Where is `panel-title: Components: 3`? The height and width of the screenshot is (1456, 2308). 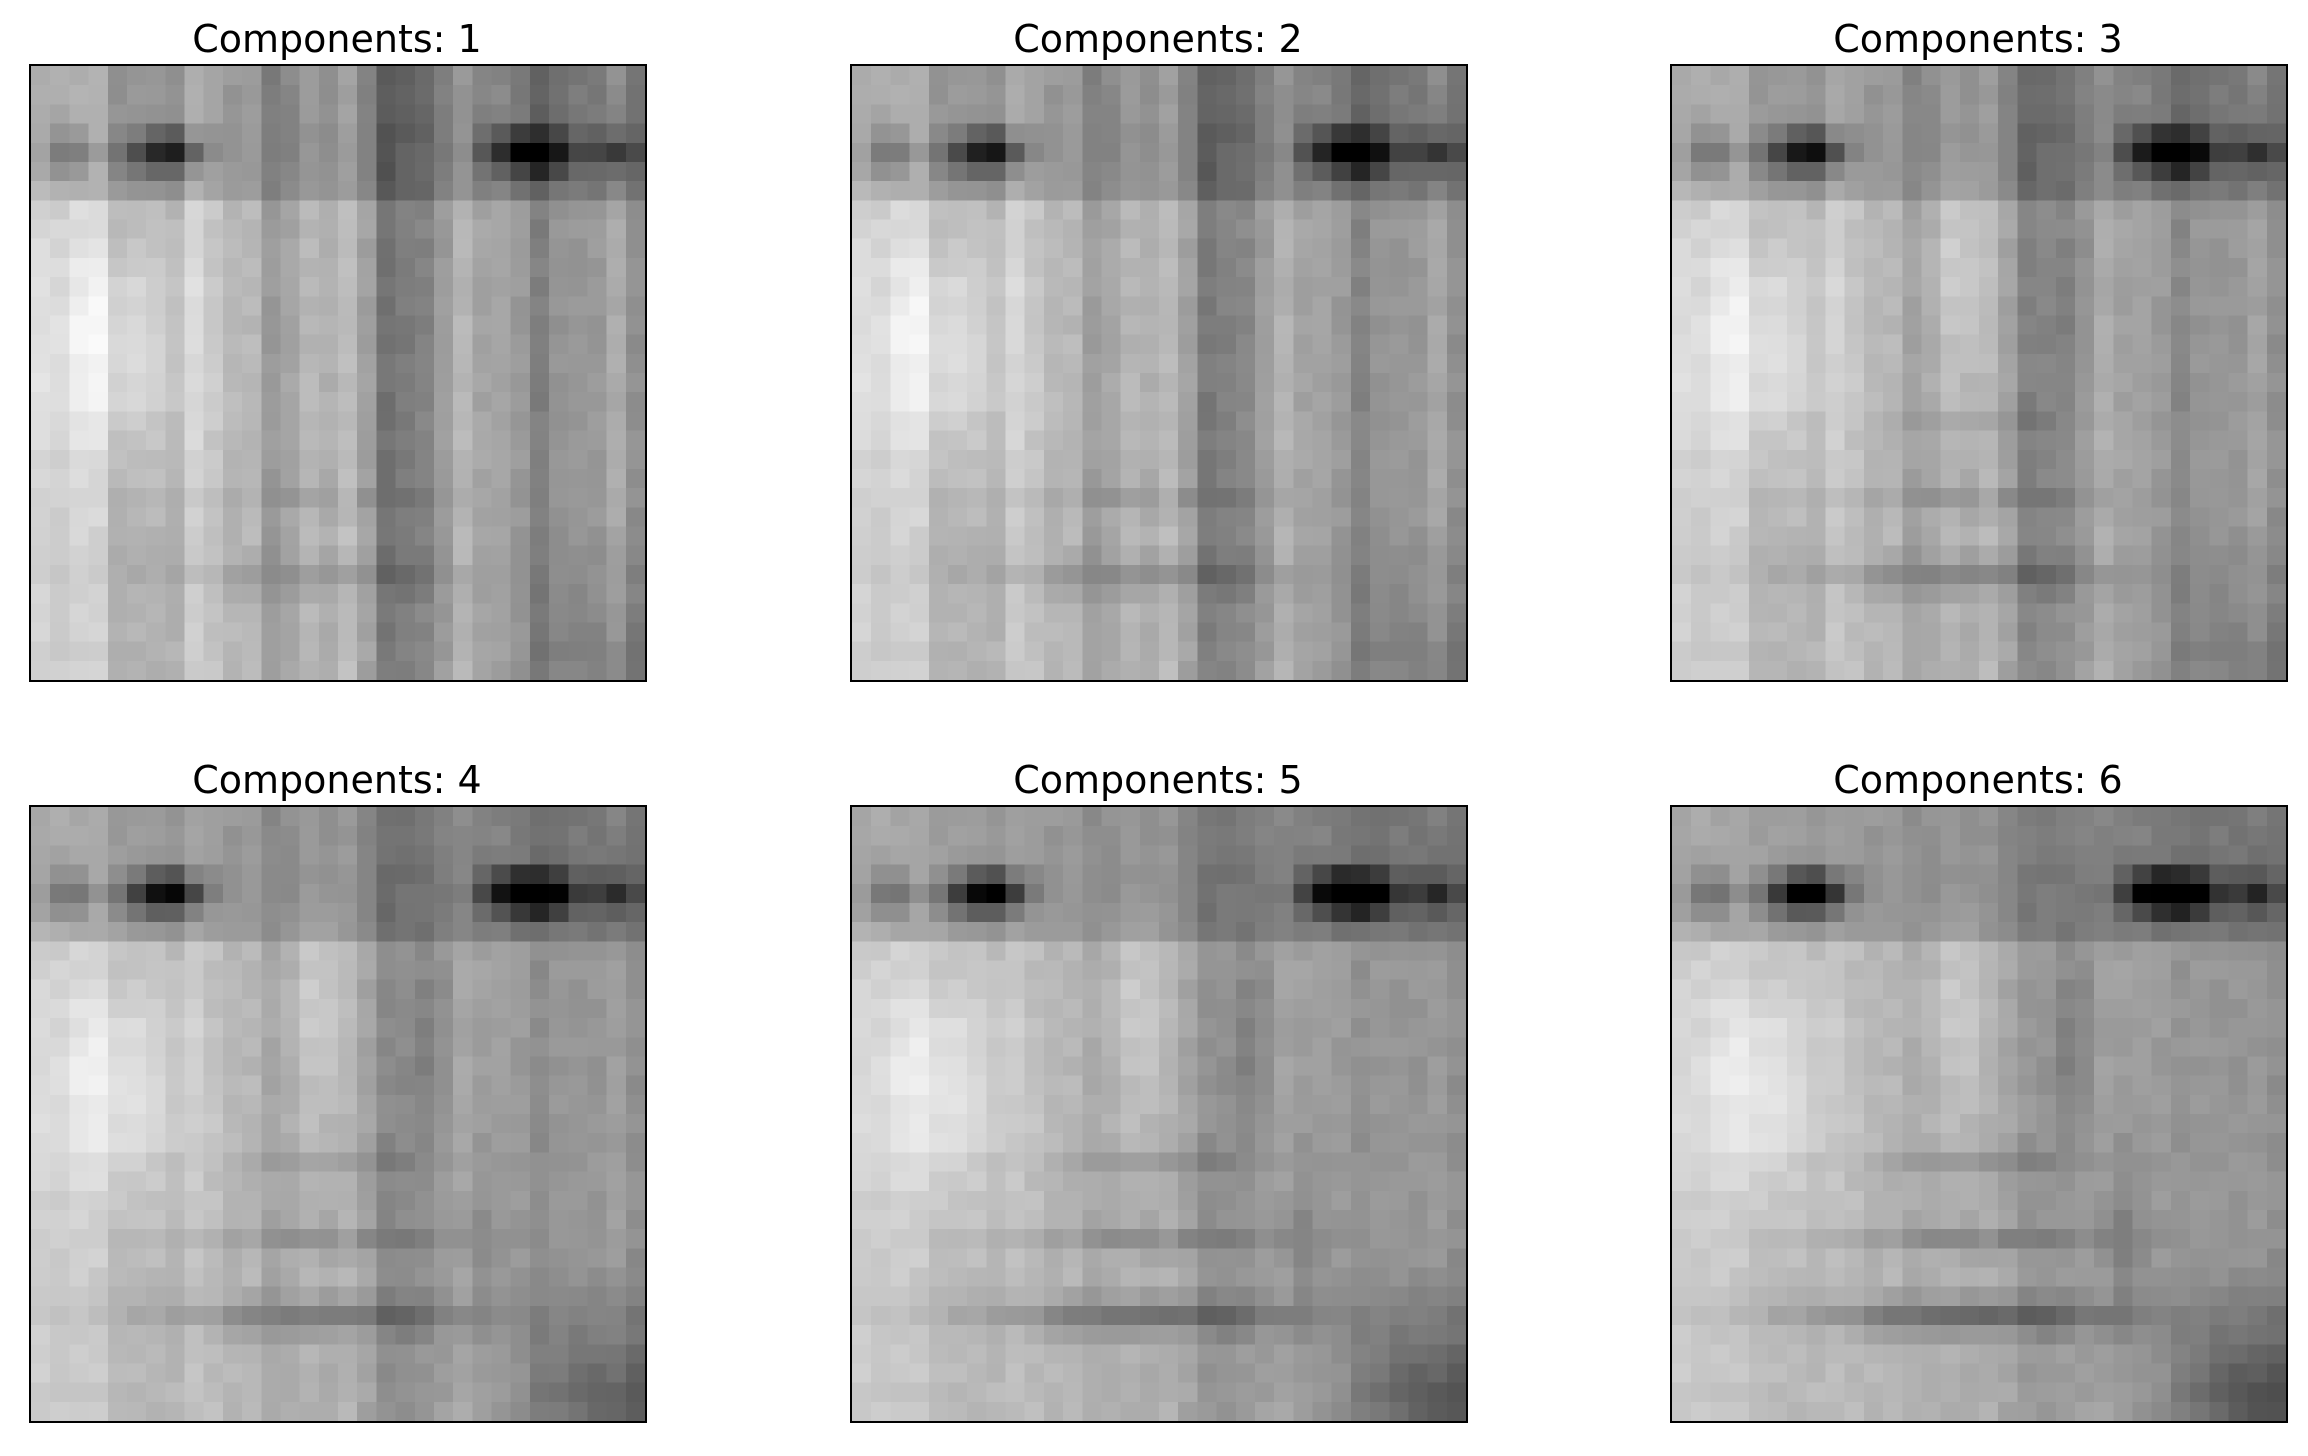 panel-title: Components: 3 is located at coordinates (1978, 39).